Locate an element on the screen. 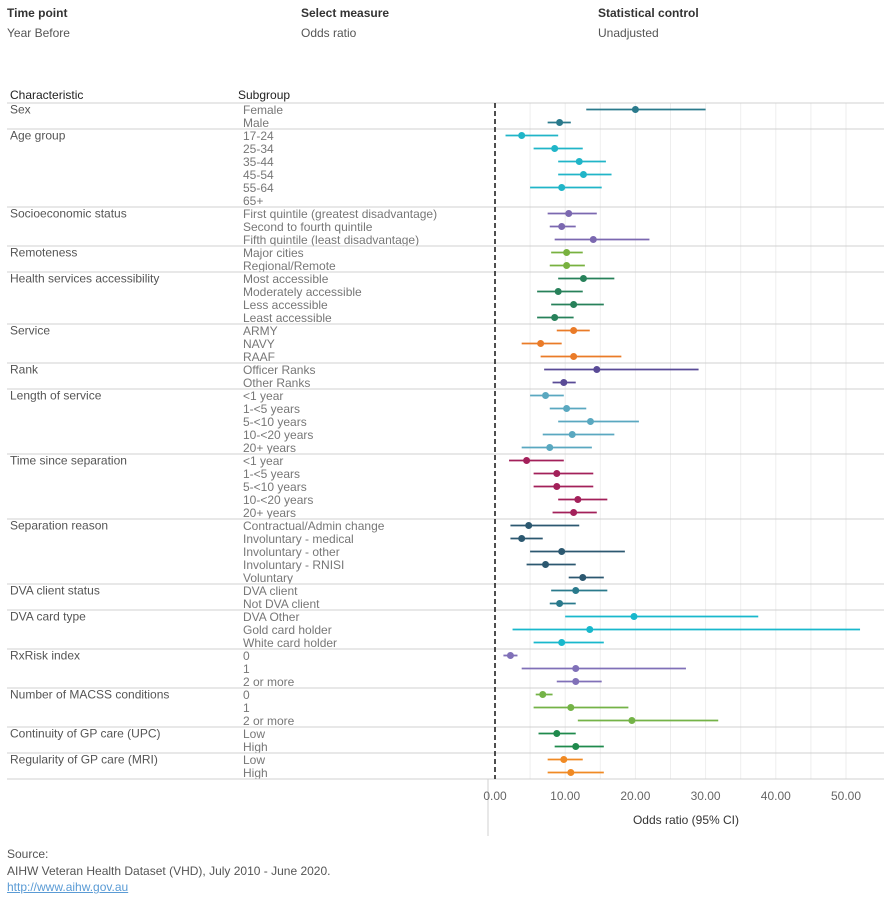 This screenshot has width=890, height=900. statistical-control-label: Statistical control is located at coordinates (648, 13).